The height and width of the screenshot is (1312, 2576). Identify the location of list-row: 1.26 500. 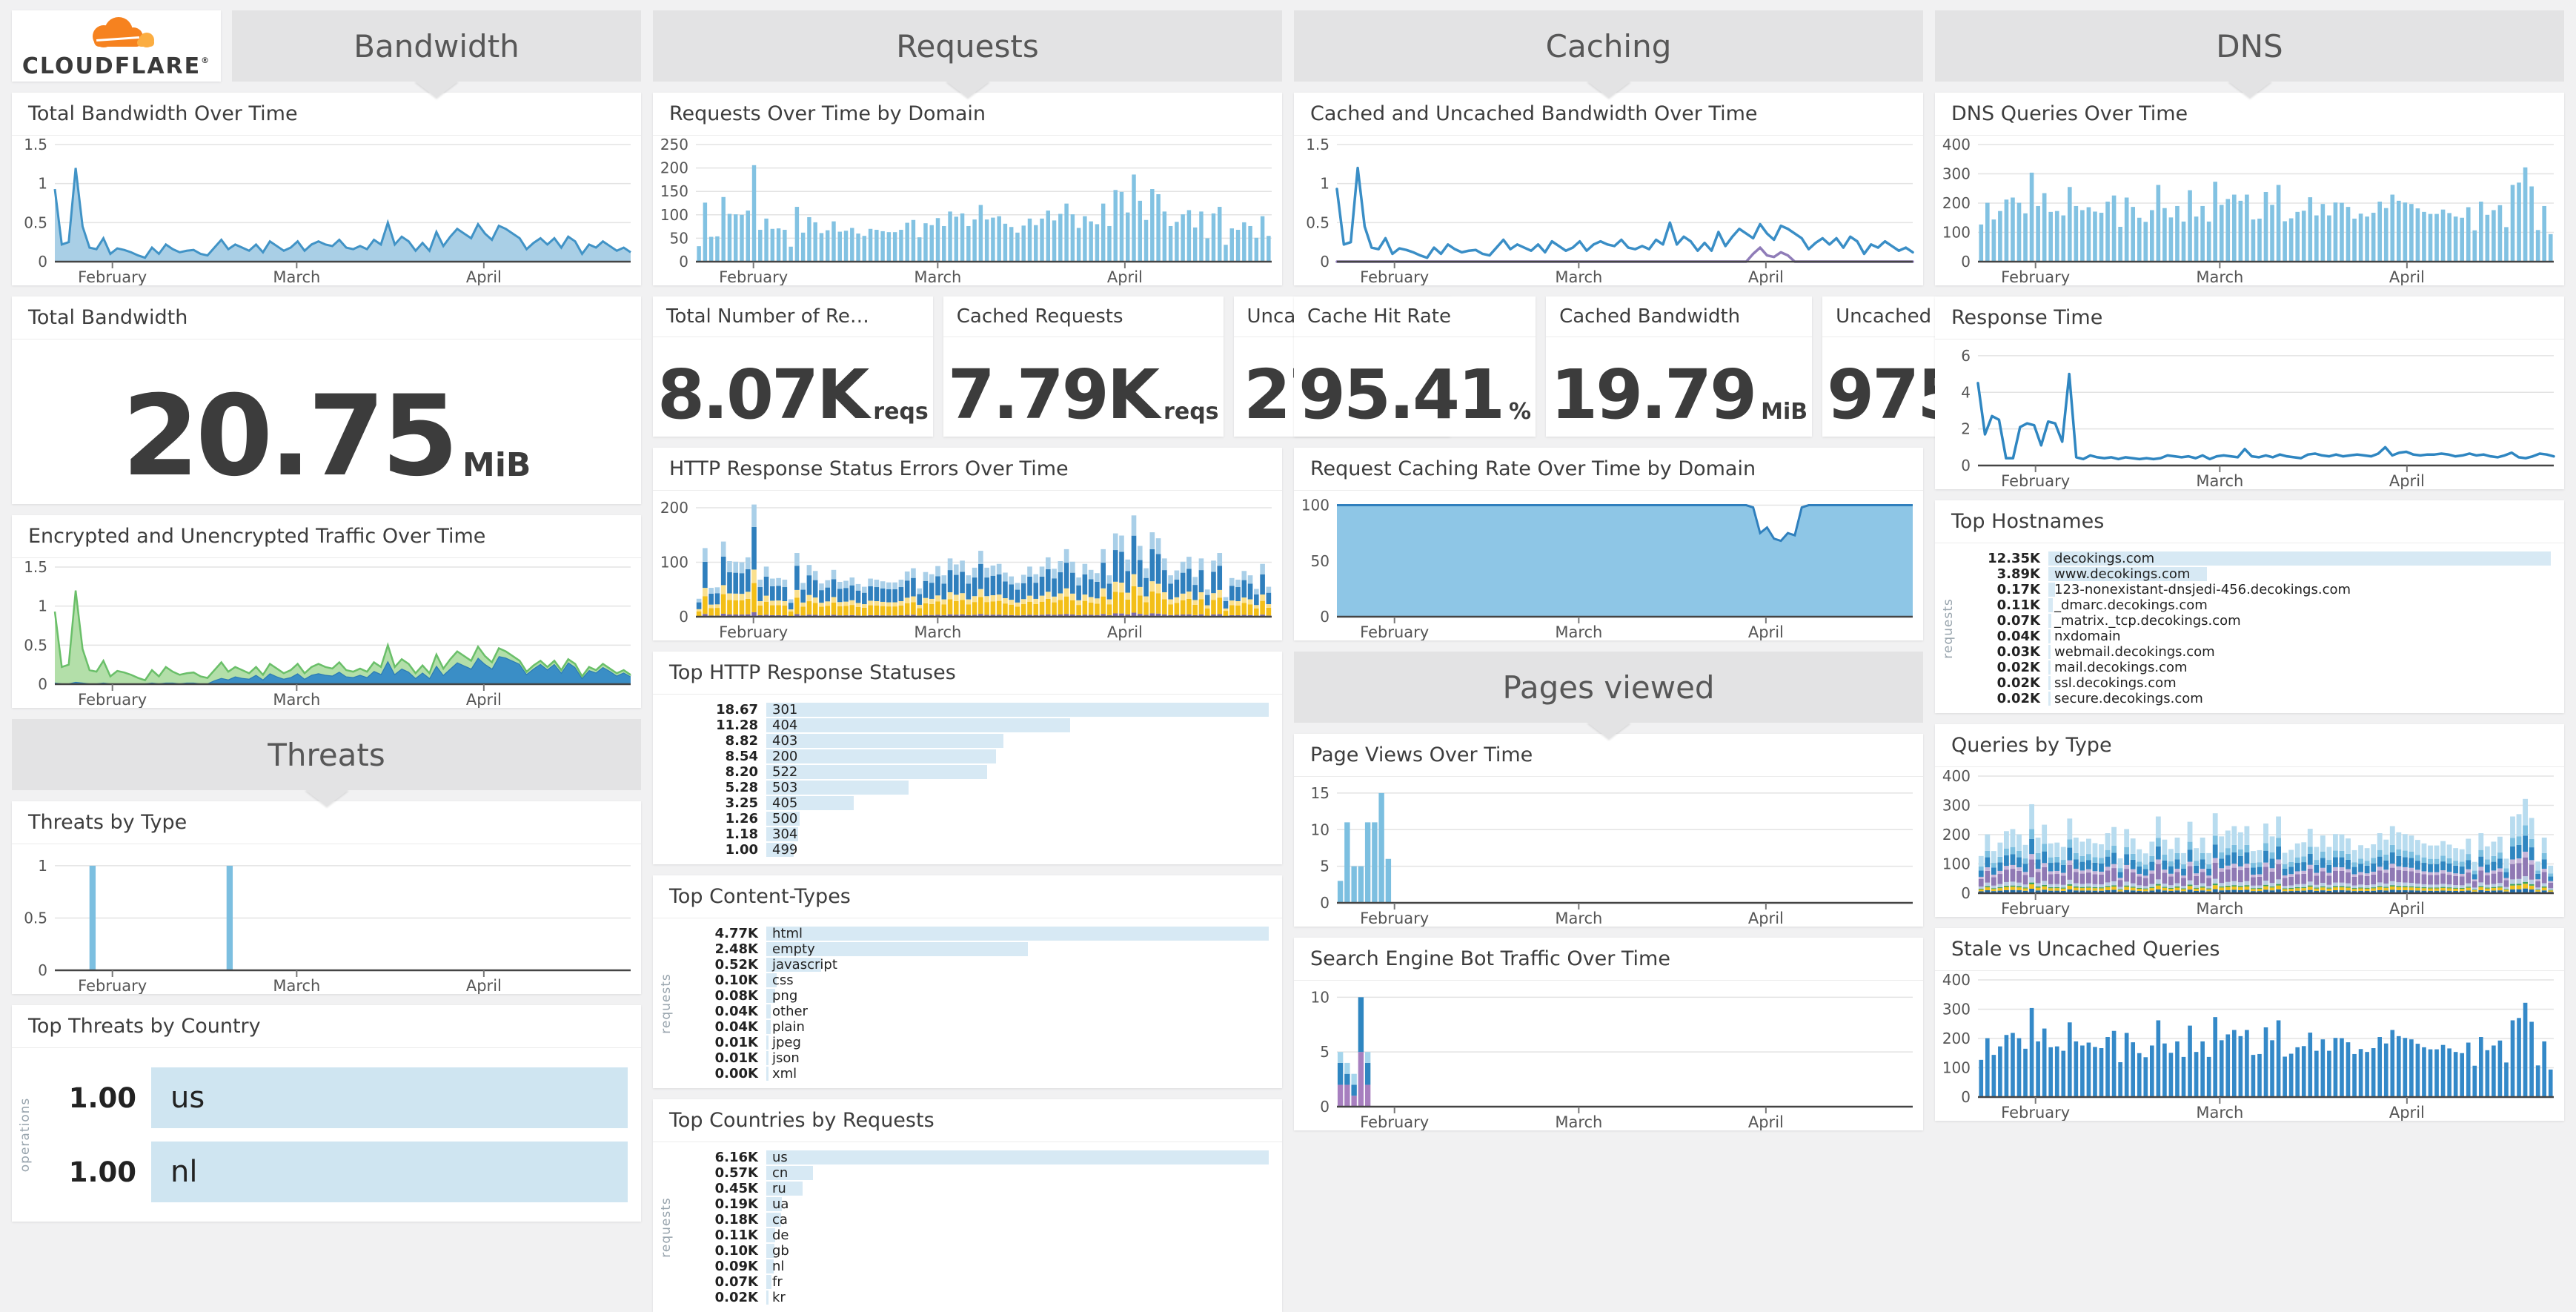
(978, 818).